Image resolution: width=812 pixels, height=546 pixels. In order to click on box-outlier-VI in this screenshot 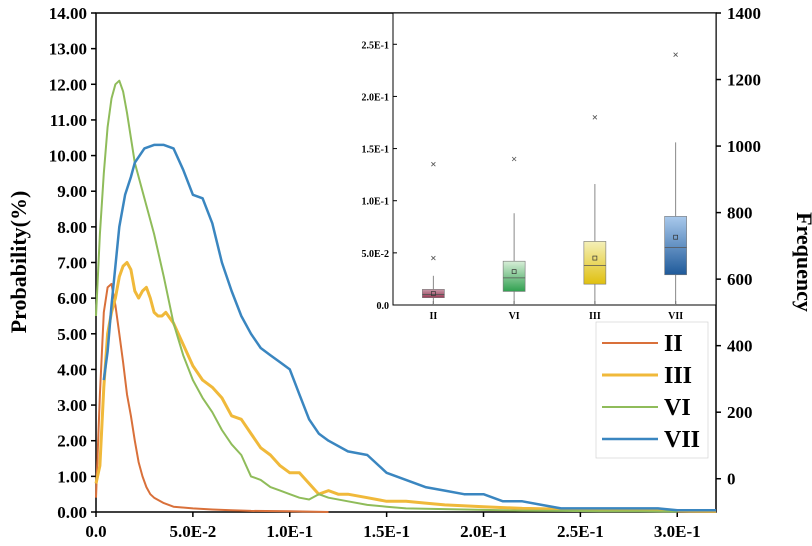, I will do `click(514, 159)`.